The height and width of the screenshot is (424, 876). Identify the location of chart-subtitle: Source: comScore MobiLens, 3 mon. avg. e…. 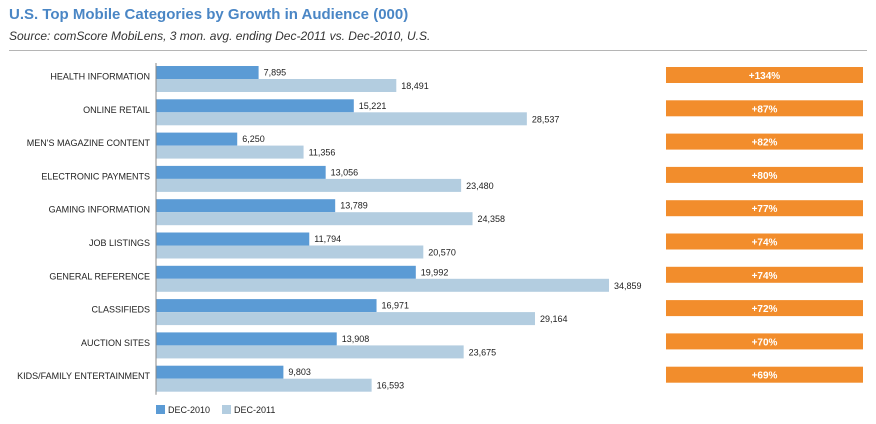
(220, 36).